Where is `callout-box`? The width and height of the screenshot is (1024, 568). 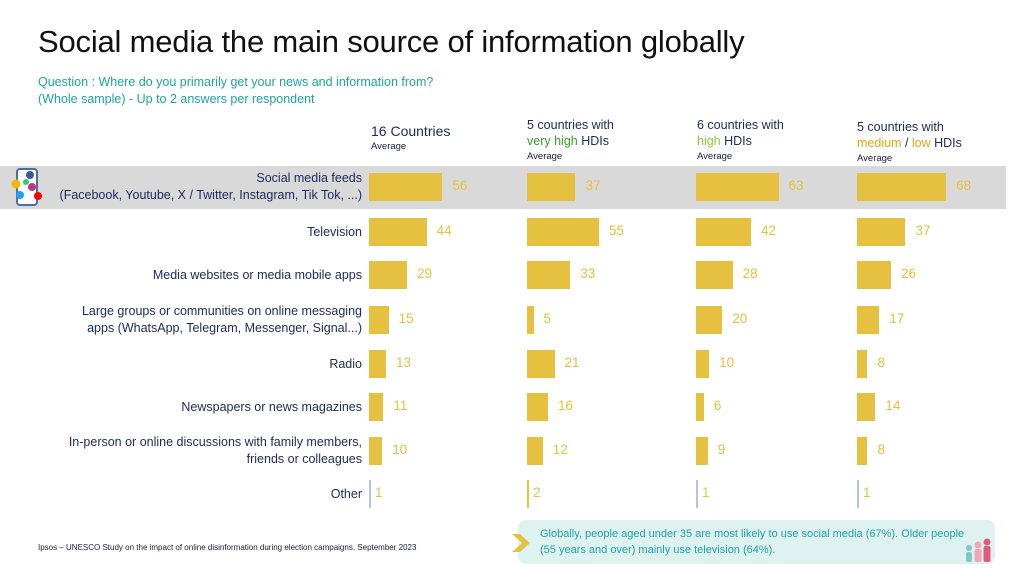 callout-box is located at coordinates (756, 542).